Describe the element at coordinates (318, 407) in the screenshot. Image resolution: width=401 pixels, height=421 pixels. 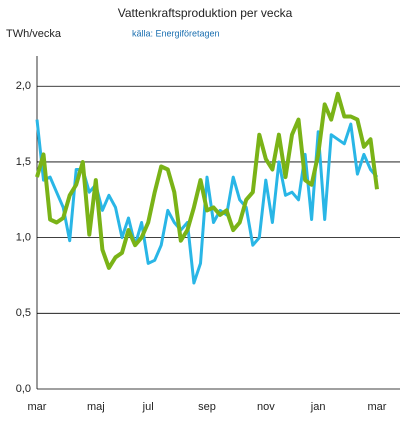
I see `x-tick-label: jan` at that location.